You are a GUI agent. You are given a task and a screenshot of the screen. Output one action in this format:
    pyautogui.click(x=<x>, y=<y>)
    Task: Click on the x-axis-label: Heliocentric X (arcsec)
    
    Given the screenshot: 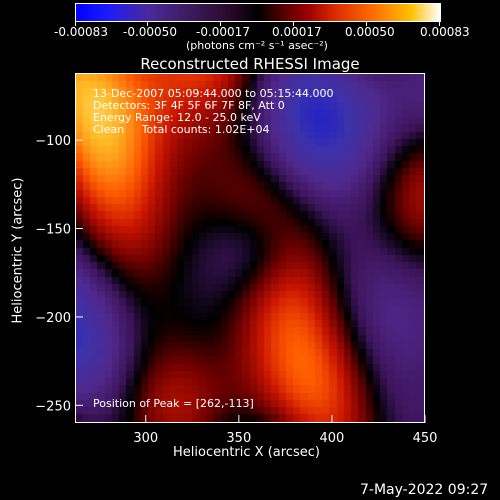 What is the action you would take?
    pyautogui.click(x=246, y=452)
    